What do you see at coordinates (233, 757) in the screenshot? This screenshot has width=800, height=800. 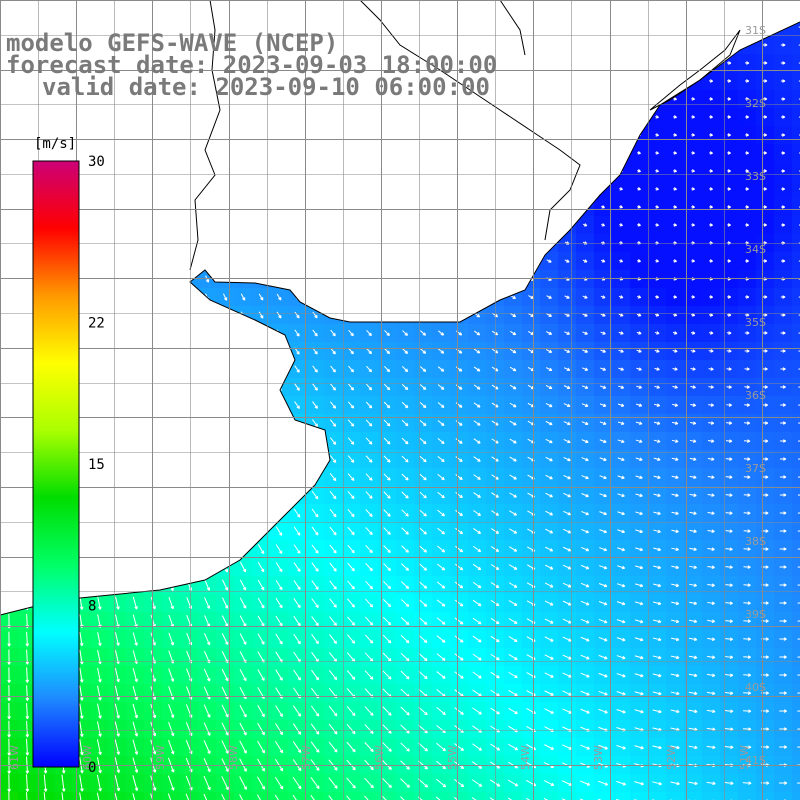 I see `longitude-label: 58W` at bounding box center [233, 757].